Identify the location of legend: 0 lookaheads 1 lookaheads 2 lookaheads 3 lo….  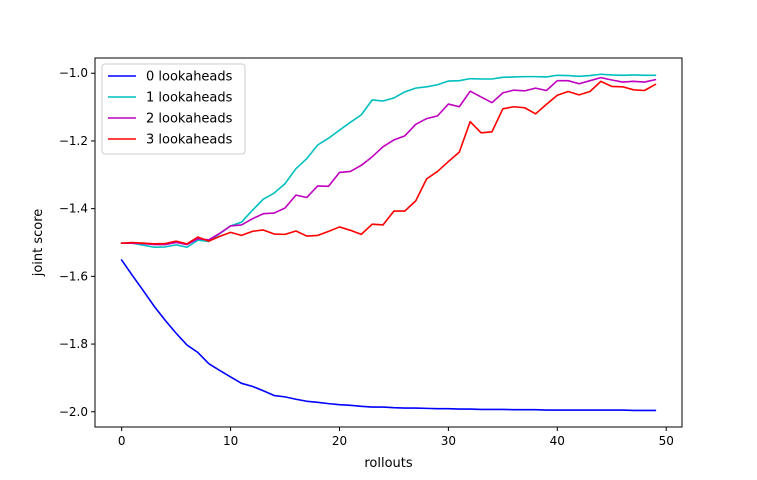
(173, 109).